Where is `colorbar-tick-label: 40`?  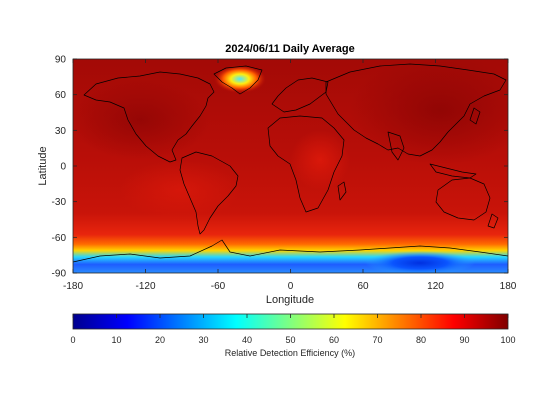
colorbar-tick-label: 40 is located at coordinates (247, 340).